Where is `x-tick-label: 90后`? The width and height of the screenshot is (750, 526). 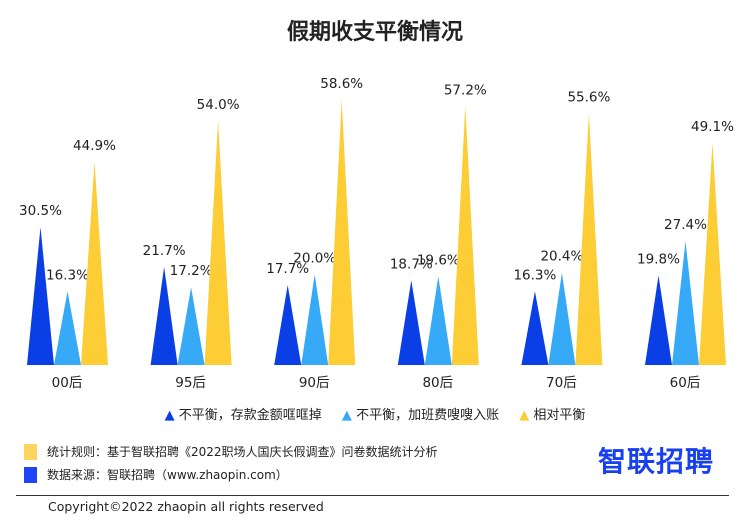
x-tick-label: 90后 is located at coordinates (314, 383).